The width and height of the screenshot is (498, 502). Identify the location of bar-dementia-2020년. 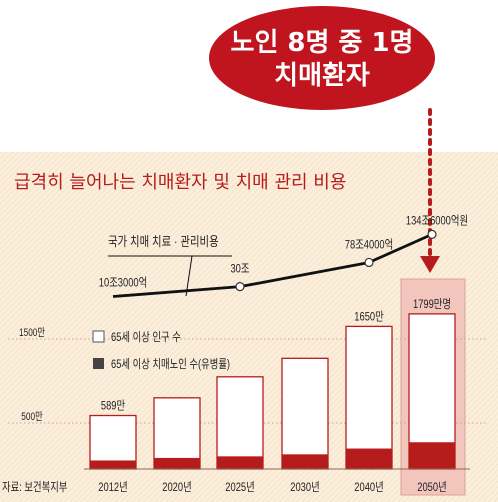
(177, 463).